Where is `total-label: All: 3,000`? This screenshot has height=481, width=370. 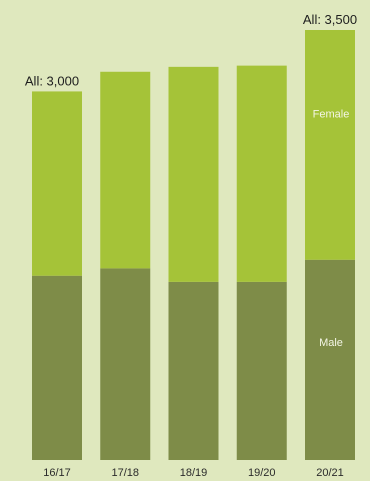 total-label: All: 3,000 is located at coordinates (52, 80).